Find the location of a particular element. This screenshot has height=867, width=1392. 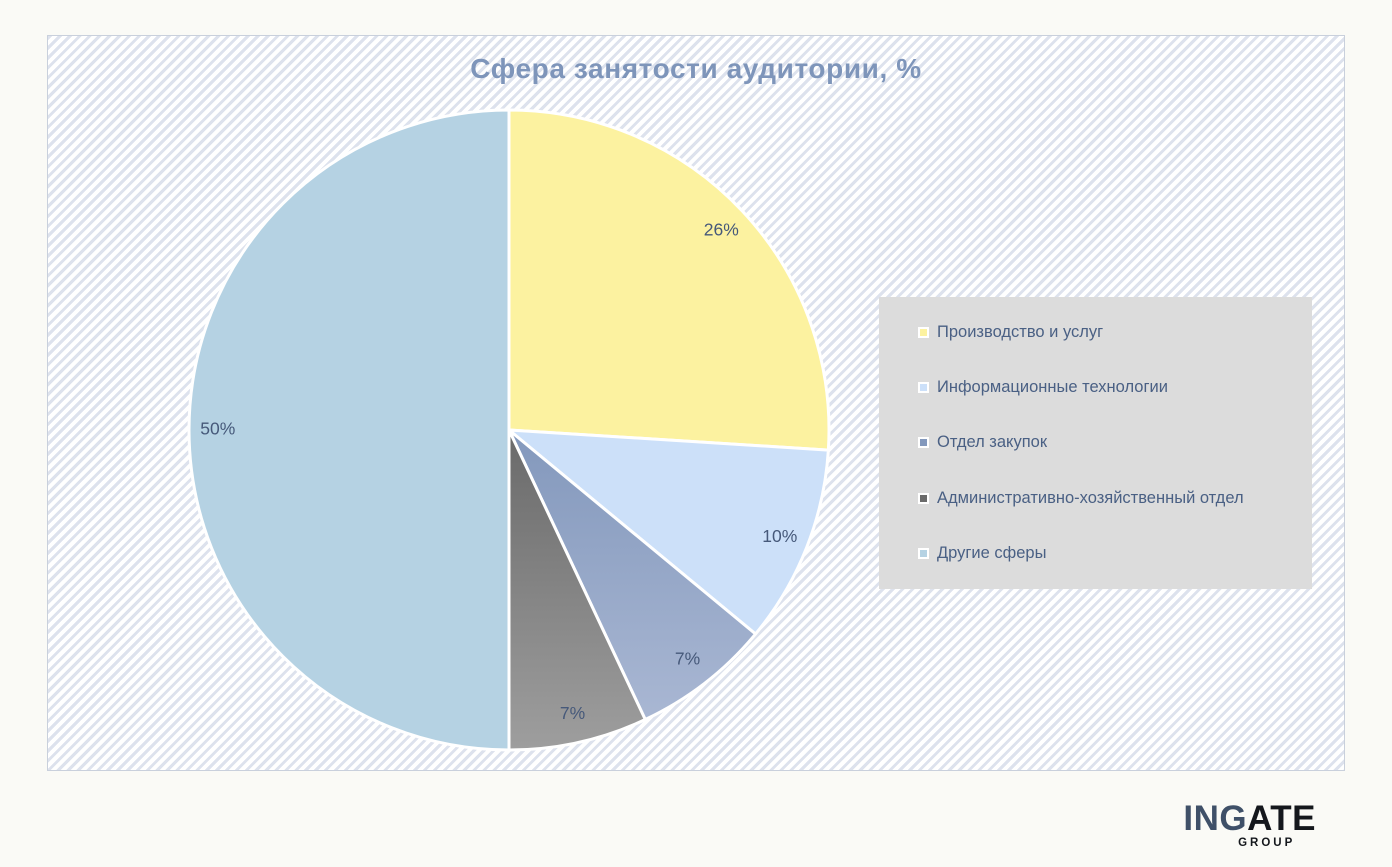

legend-item: Другие сферы is located at coordinates (1110, 553).